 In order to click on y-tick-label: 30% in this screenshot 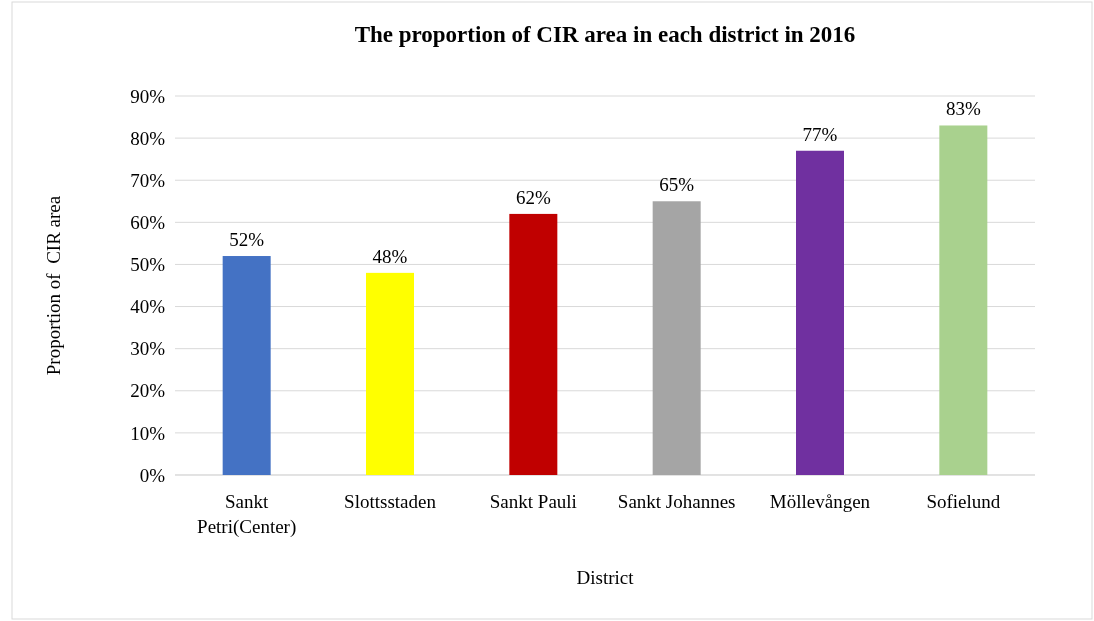, I will do `click(148, 349)`.